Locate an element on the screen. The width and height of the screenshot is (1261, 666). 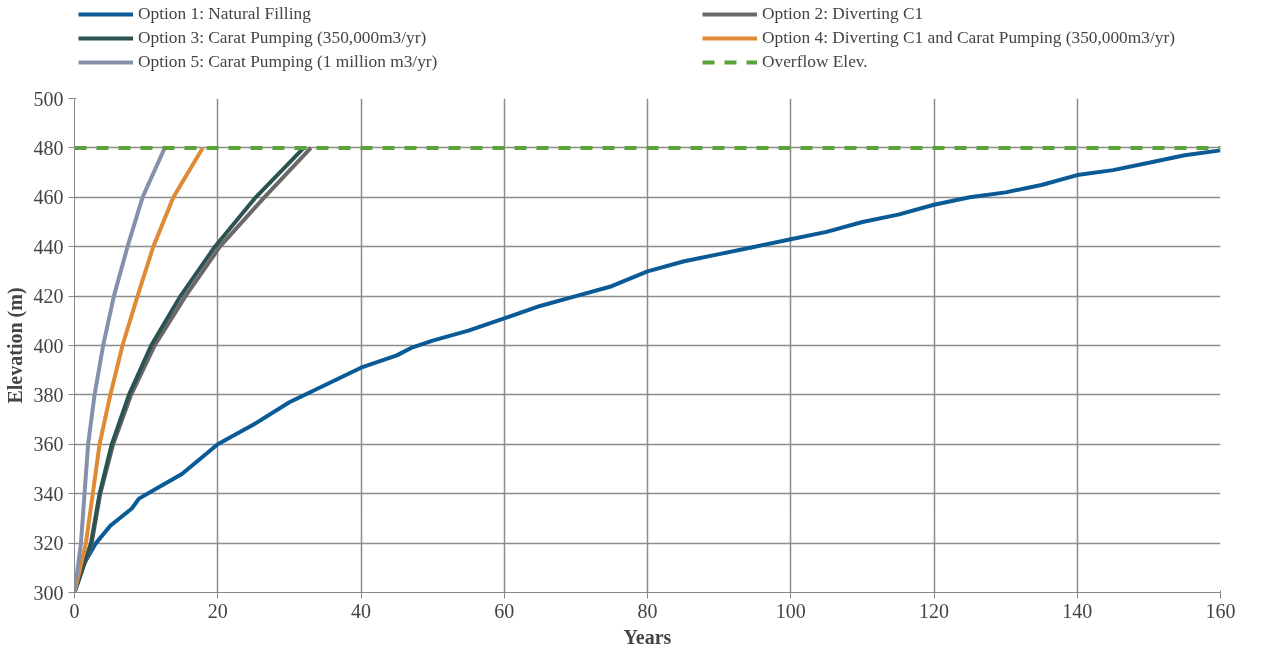
x-tick-label: 100 is located at coordinates (790, 610).